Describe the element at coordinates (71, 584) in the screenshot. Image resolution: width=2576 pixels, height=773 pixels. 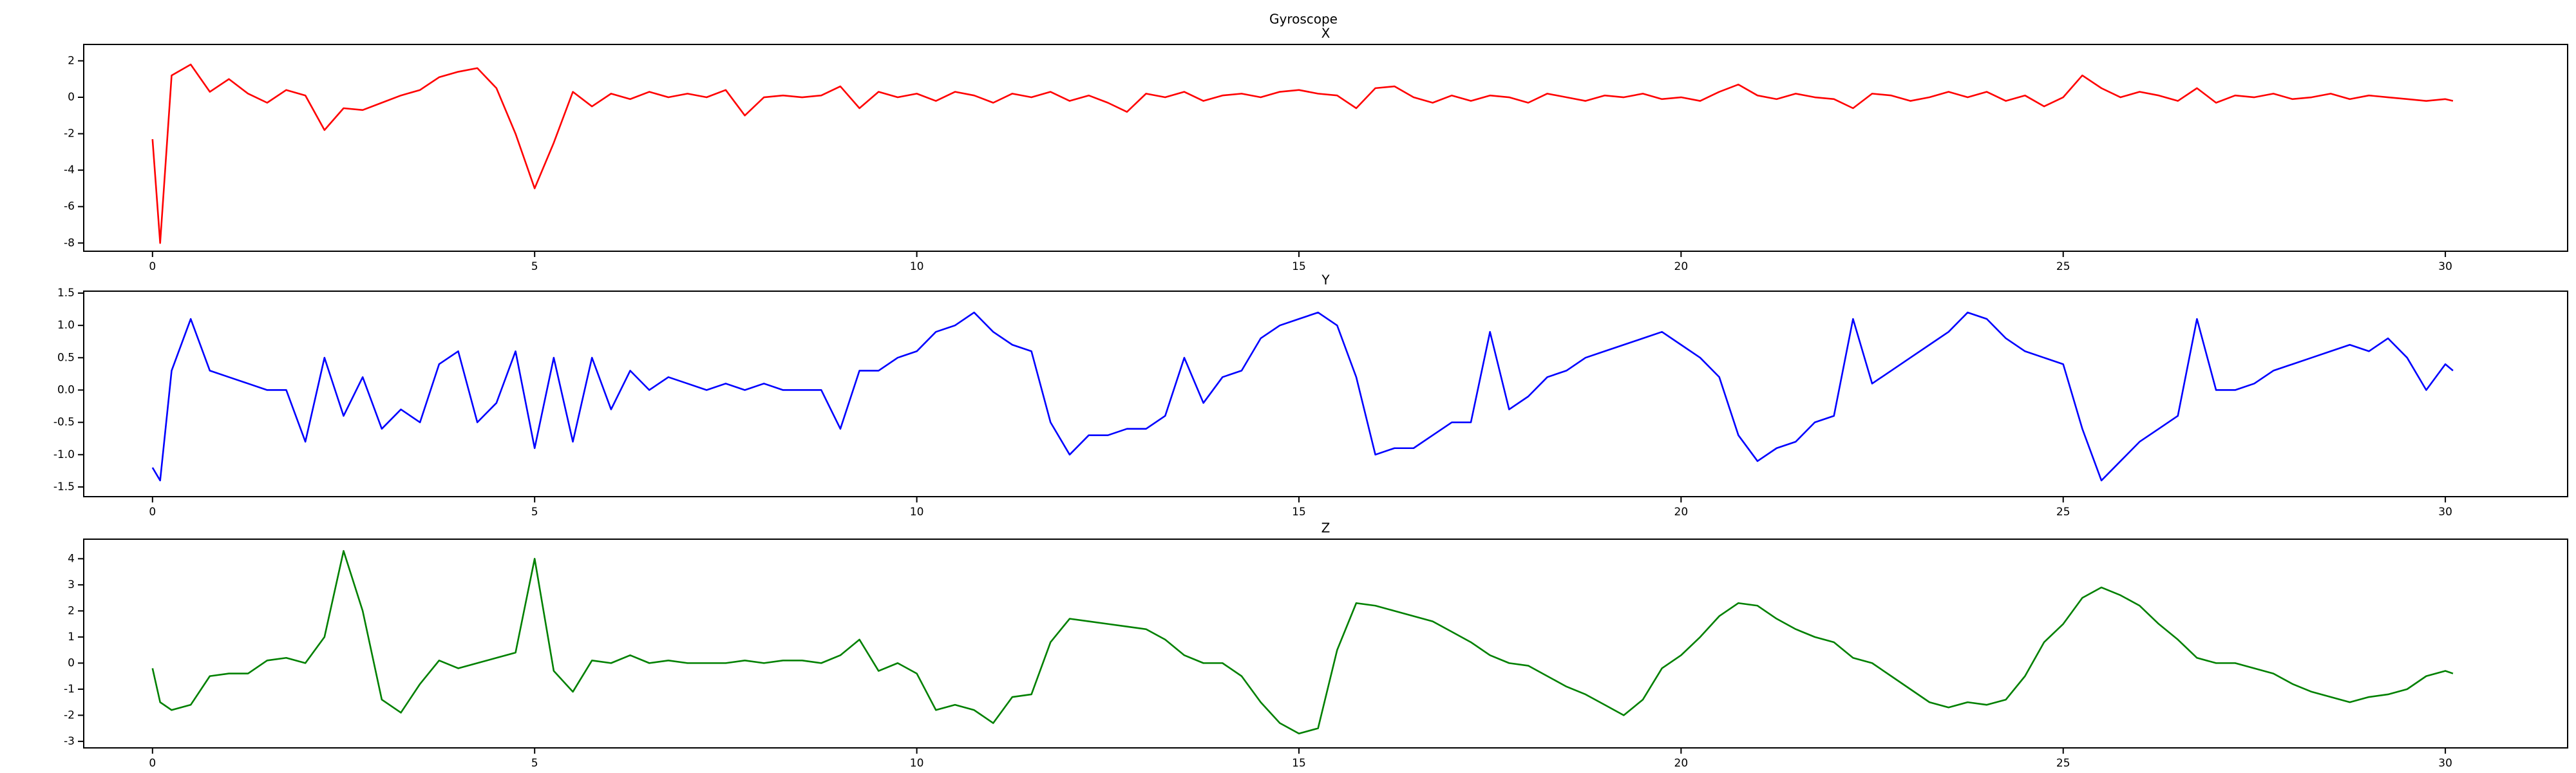
I see `y-tick-label: 3` at that location.